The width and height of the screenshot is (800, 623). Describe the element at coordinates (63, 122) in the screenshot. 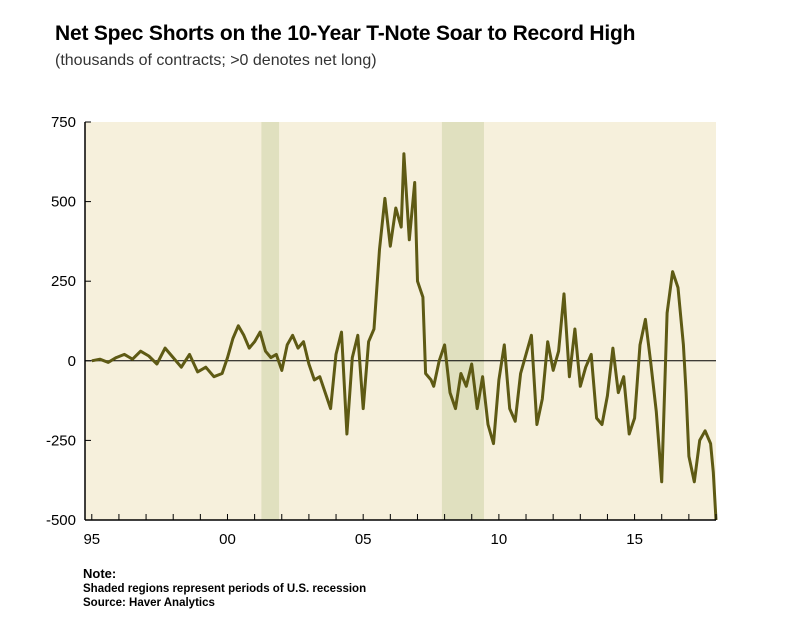

I see `y-tick-label: 750` at that location.